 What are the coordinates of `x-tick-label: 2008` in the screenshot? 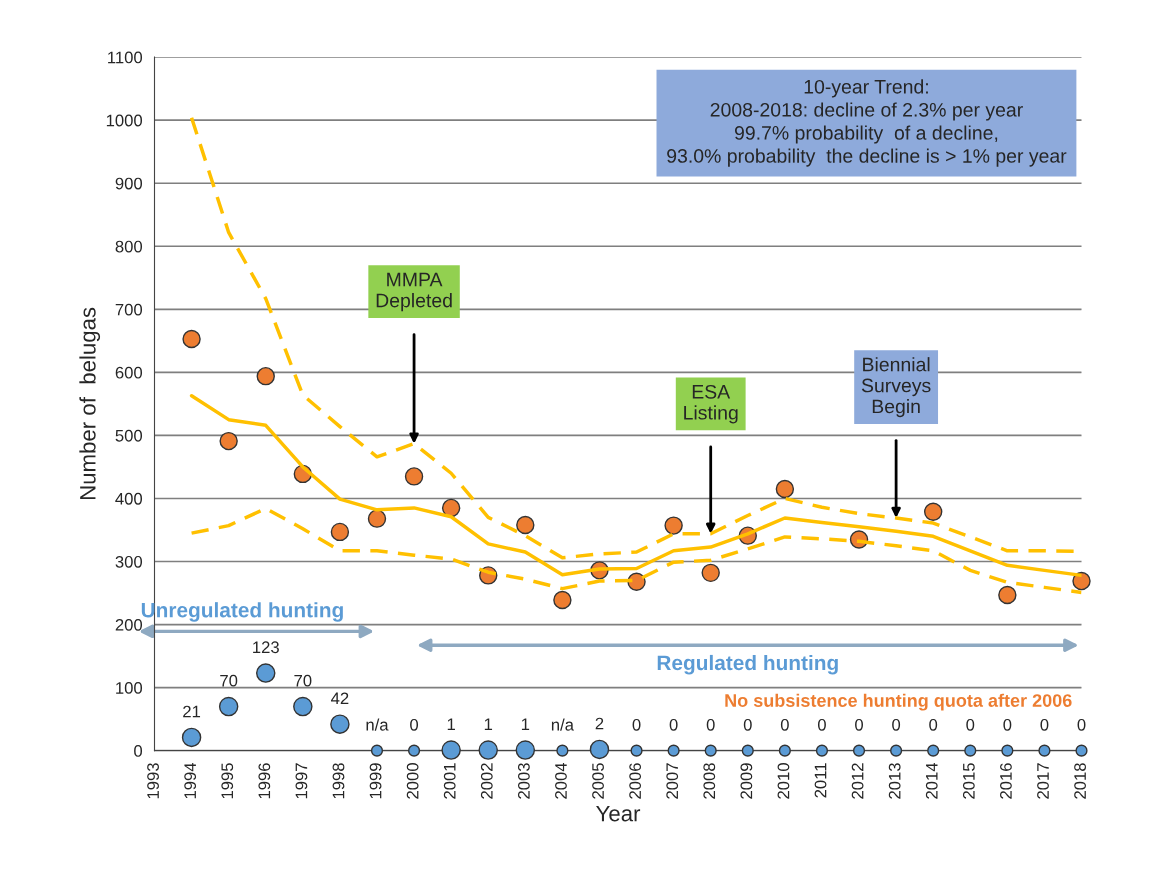 It's located at (709, 781).